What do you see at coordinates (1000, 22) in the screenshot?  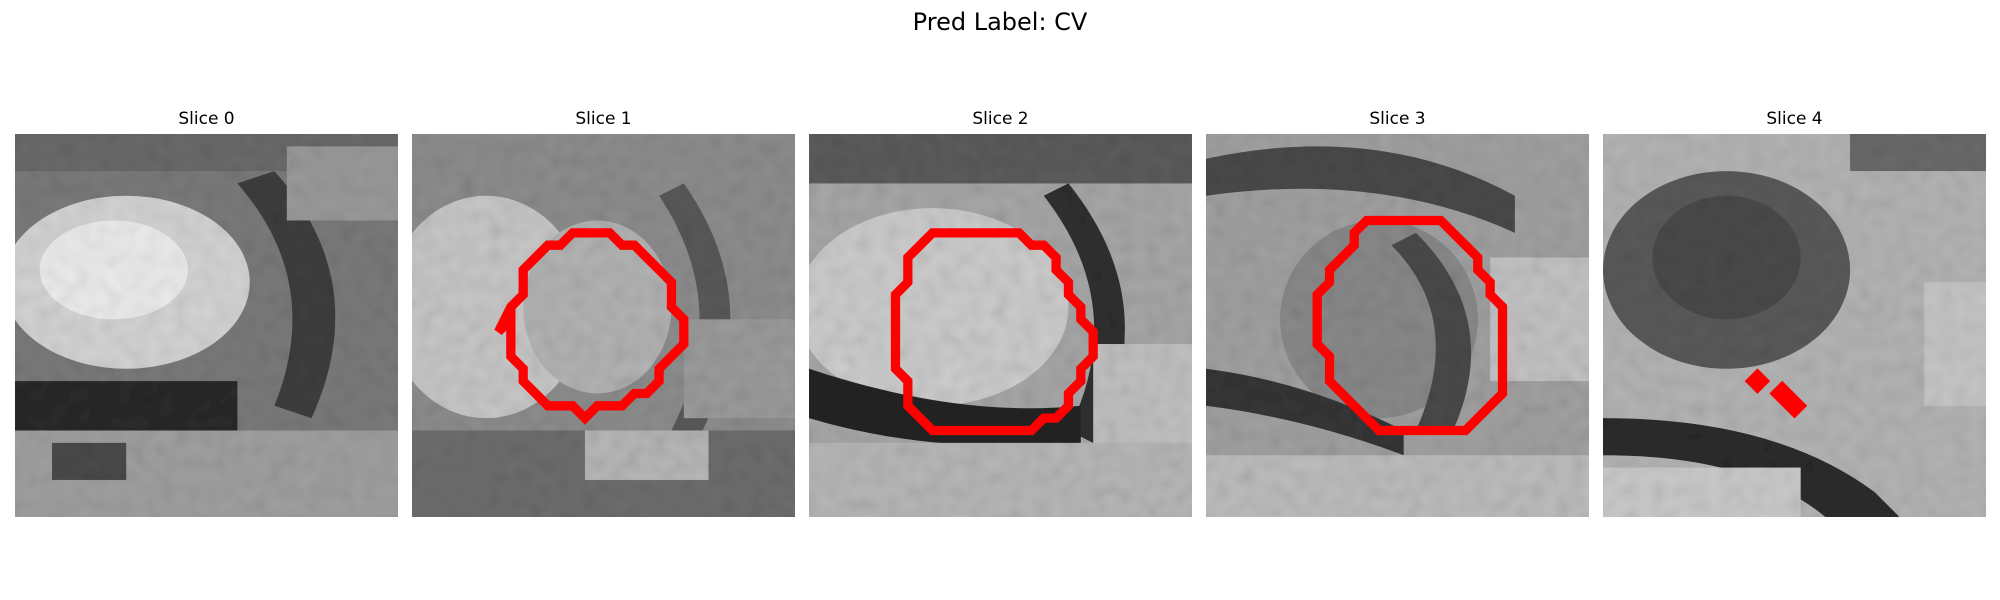 I see `figure-title: Pred Label: CV` at bounding box center [1000, 22].